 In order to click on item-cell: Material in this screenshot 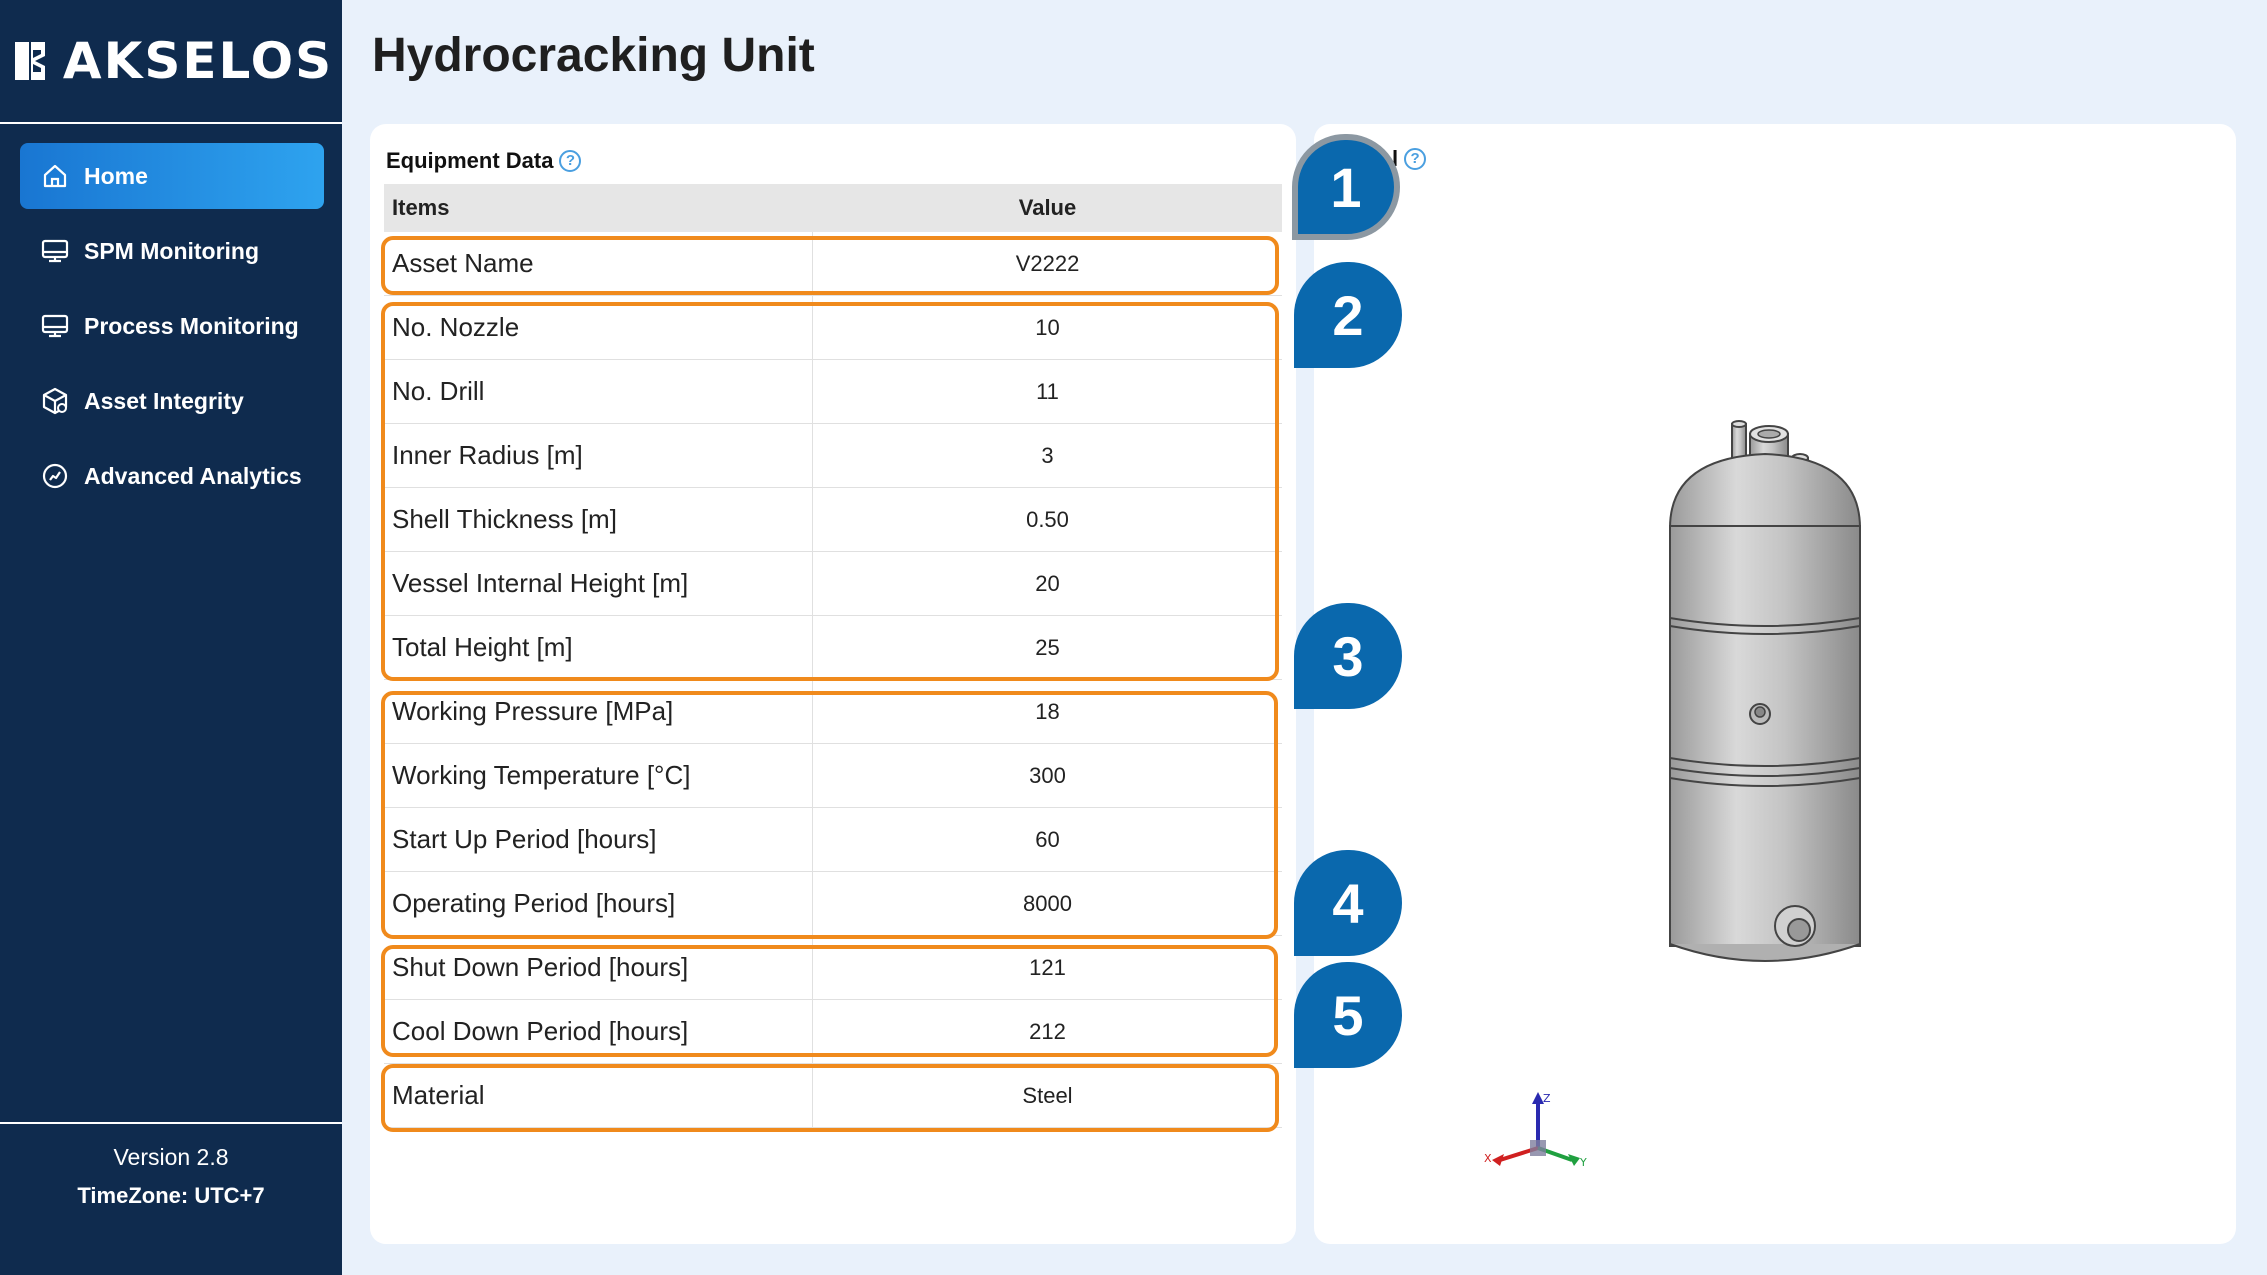, I will do `click(598, 1095)`.